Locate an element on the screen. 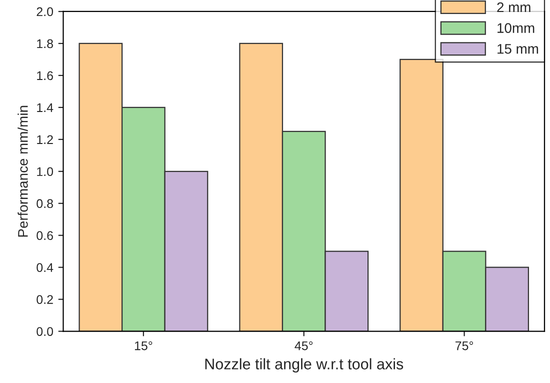 This screenshot has height=383, width=550. x-tick-label: 15° is located at coordinates (143, 345).